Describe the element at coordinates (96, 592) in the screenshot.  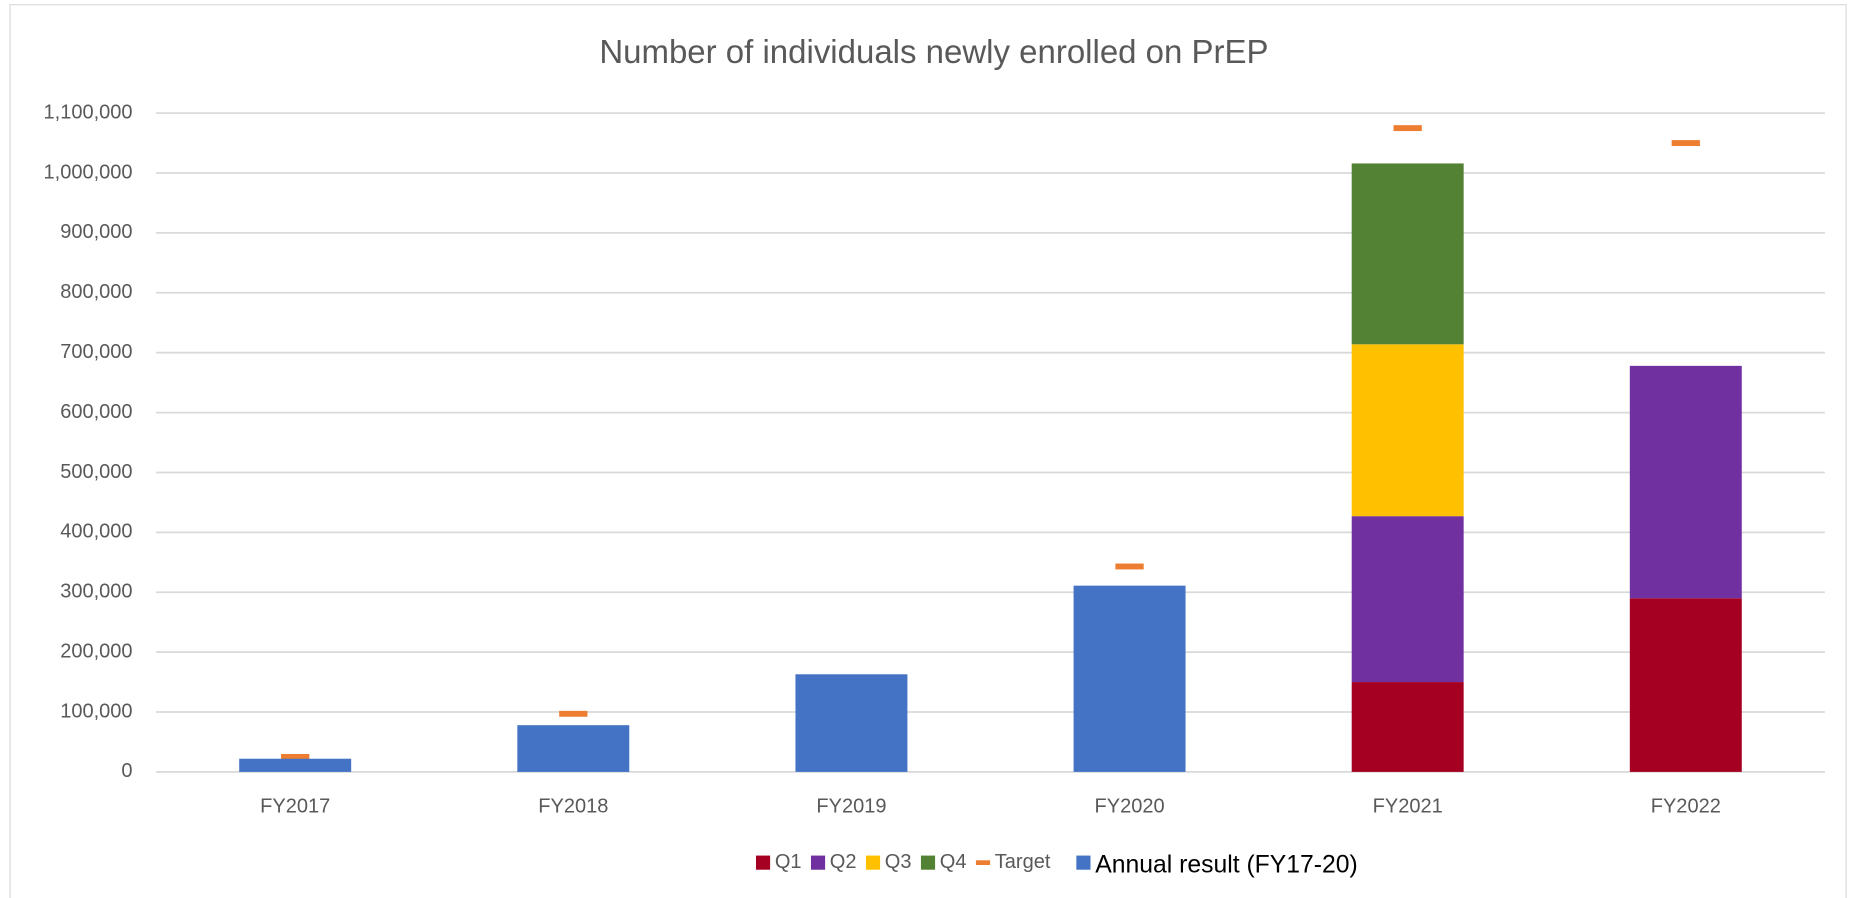
I see `y-tick-label: 300,000` at that location.